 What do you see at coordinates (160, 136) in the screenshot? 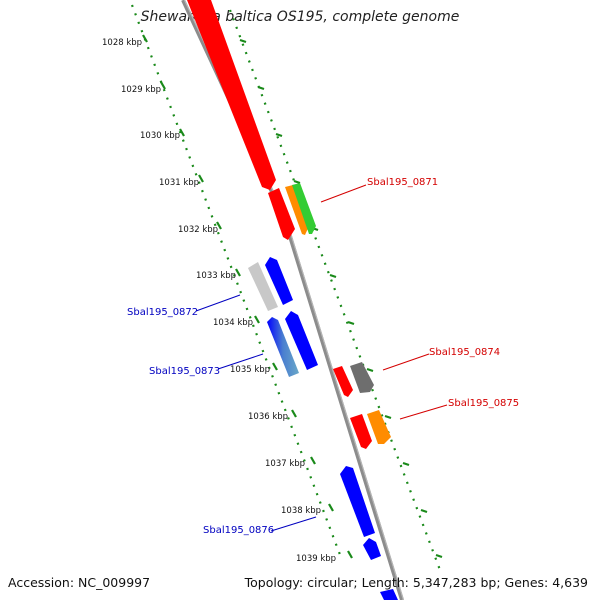
I see `kbp-label: 1030 kbp` at bounding box center [160, 136].